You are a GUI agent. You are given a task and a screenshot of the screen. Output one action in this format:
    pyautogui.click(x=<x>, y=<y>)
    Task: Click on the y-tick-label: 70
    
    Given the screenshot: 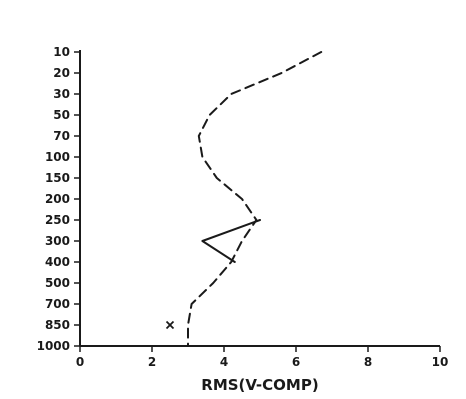 What is the action you would take?
    pyautogui.click(x=61, y=136)
    